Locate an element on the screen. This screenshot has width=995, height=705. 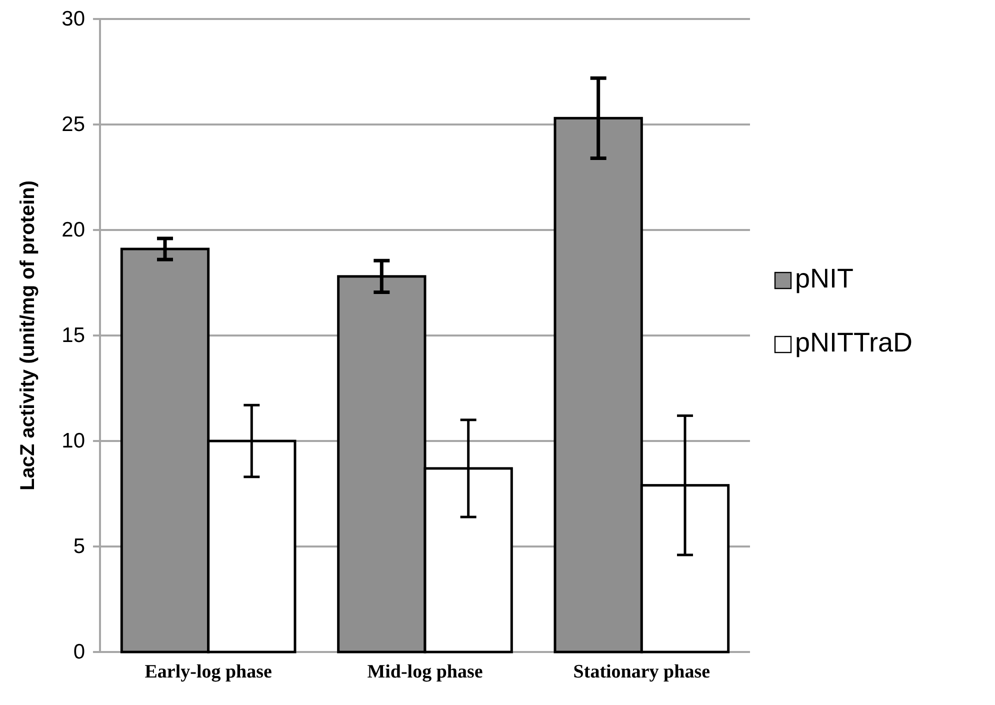
y-axis-title: LacZ activity (unit/mg of protein) is located at coordinates (28, 335).